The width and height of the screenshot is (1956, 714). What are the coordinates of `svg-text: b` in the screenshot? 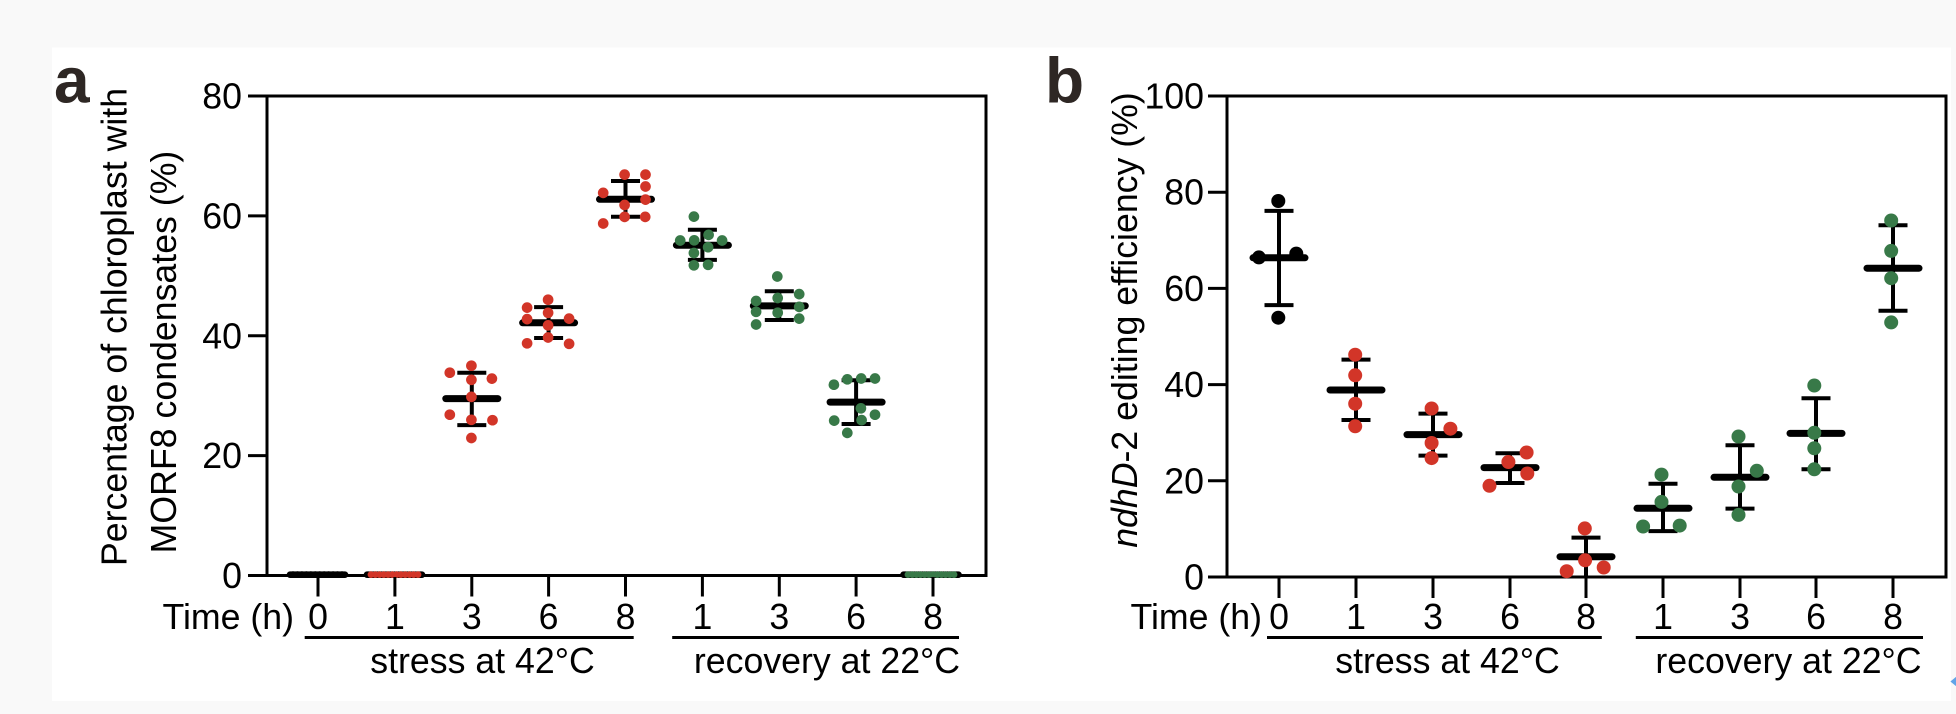 It's located at (1064, 81).